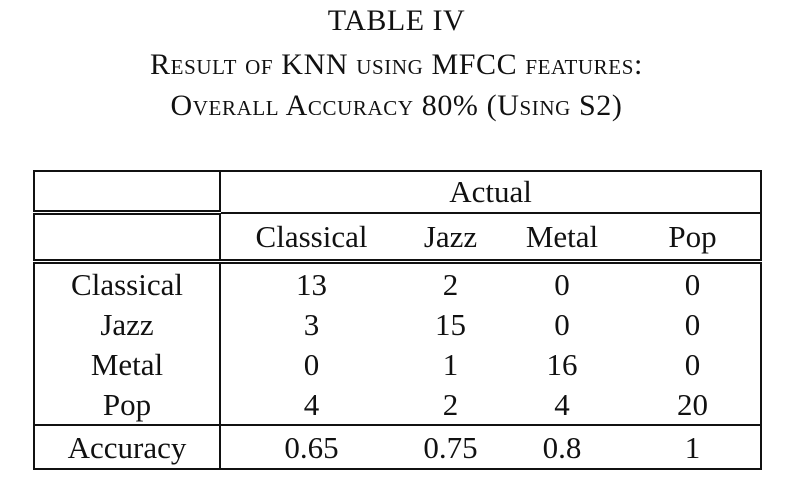  I want to click on column-header-jazz: Jazz, so click(450, 237).